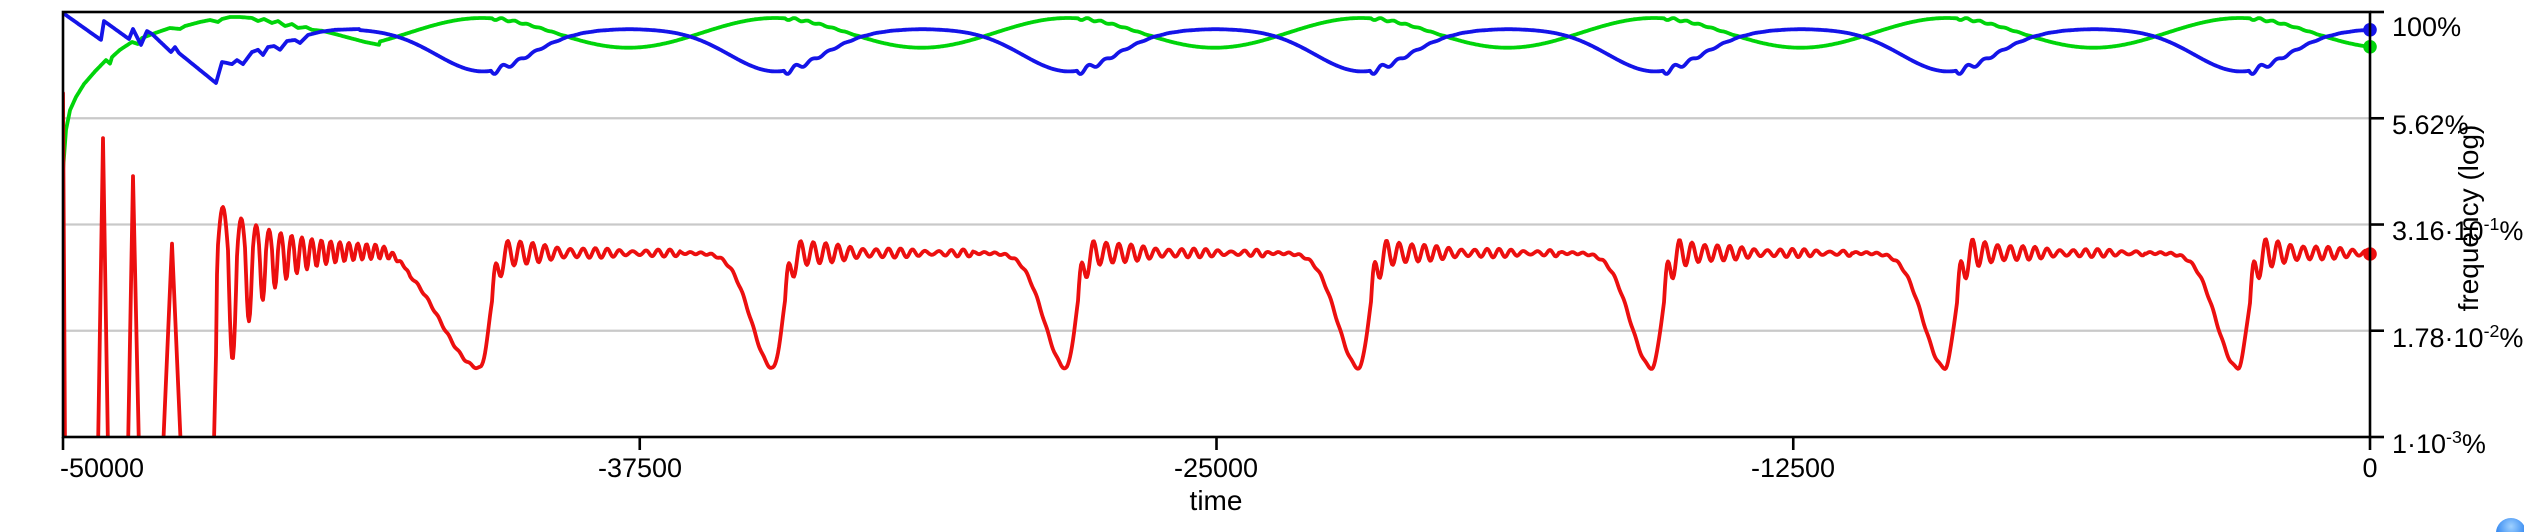  I want to click on x-tick-label: -25000, so click(1216, 468).